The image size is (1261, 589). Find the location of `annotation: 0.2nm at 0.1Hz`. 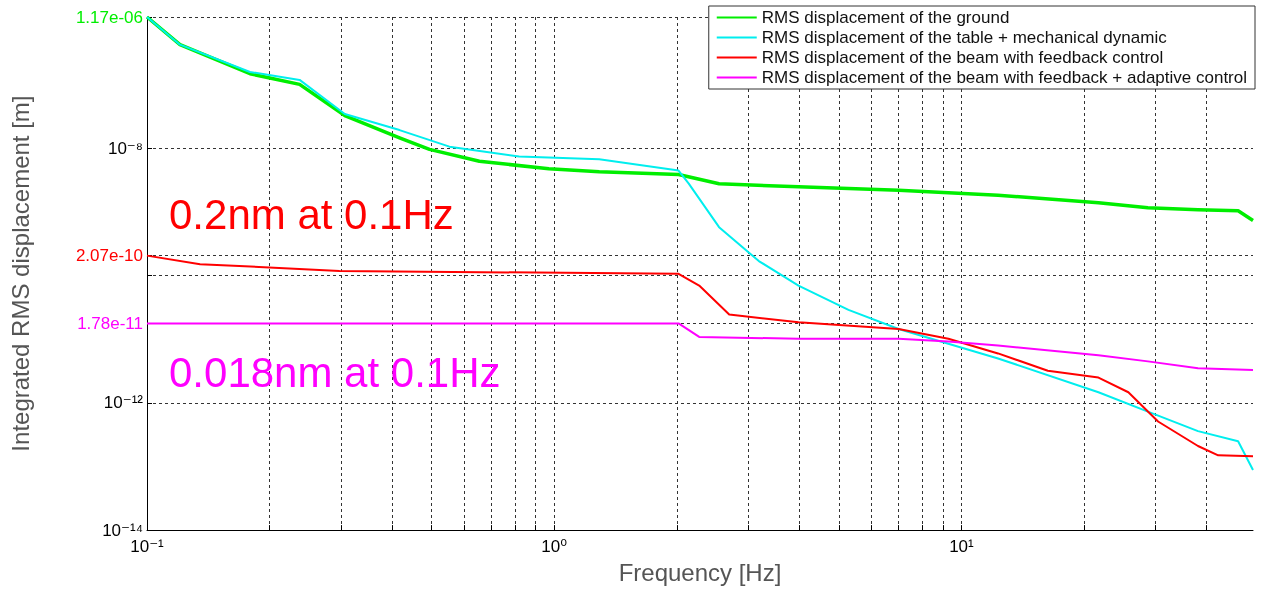

annotation: 0.2nm at 0.1Hz is located at coordinates (311, 215).